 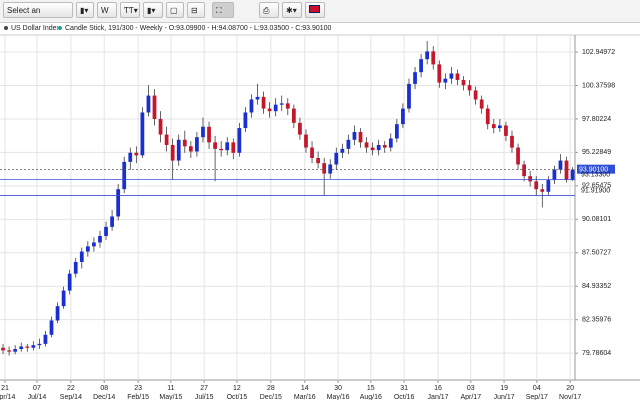 I want to click on style-button: ▮▾, so click(x=153, y=10).